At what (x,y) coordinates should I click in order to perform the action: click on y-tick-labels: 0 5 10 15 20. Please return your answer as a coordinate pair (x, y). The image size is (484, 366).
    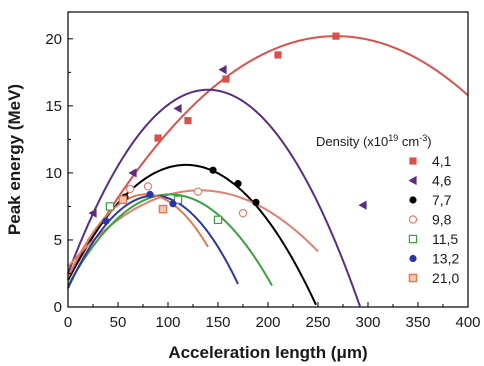
    Looking at the image, I should click on (53, 173).